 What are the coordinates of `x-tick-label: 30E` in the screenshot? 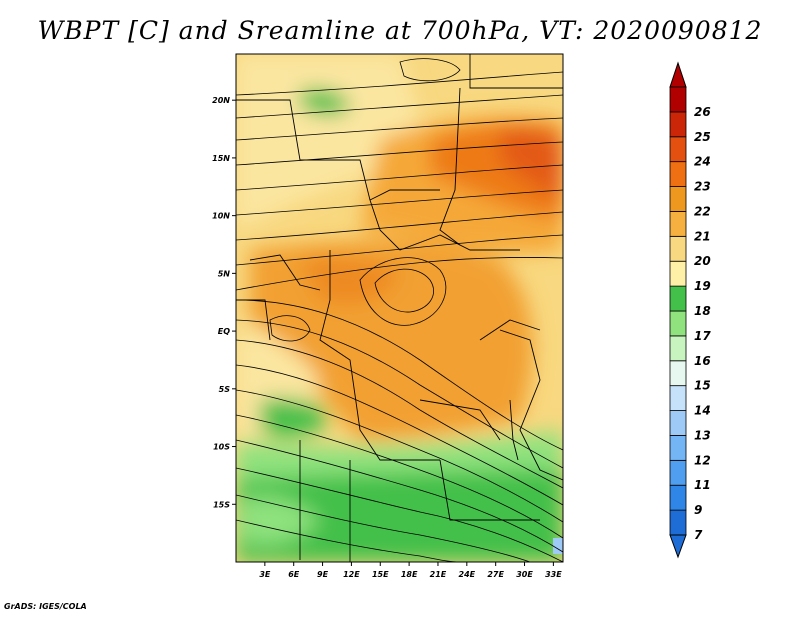 It's located at (524, 574).